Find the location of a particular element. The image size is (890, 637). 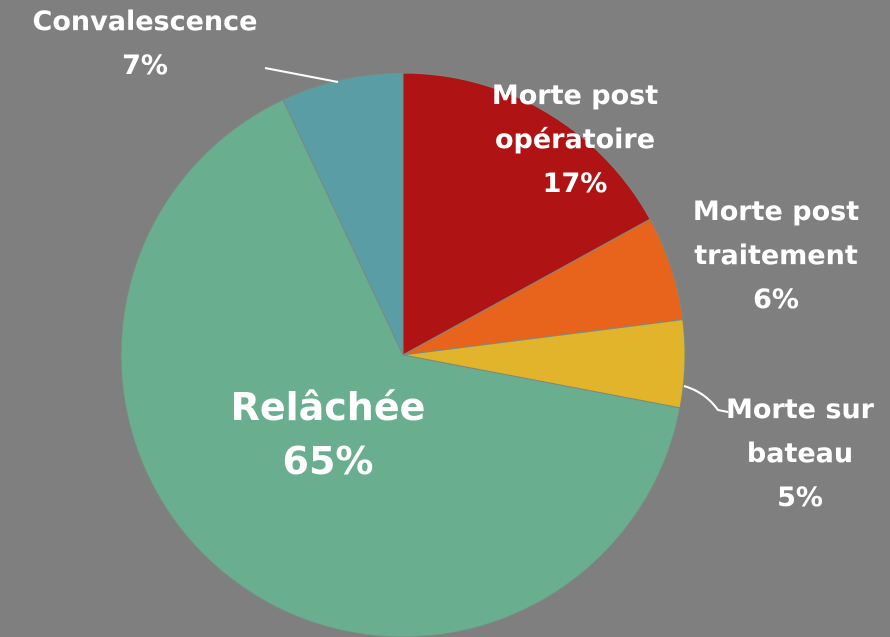

slice-label: Morte sur bateau 5% is located at coordinates (800, 454).